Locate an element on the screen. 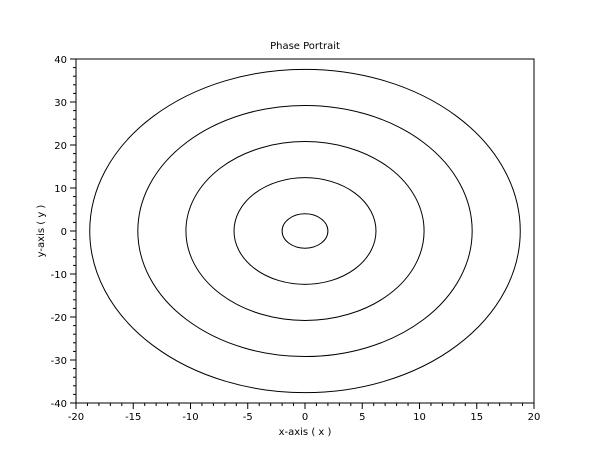 This screenshot has width=610, height=464. y-tick-label: 20 is located at coordinates (60, 146).